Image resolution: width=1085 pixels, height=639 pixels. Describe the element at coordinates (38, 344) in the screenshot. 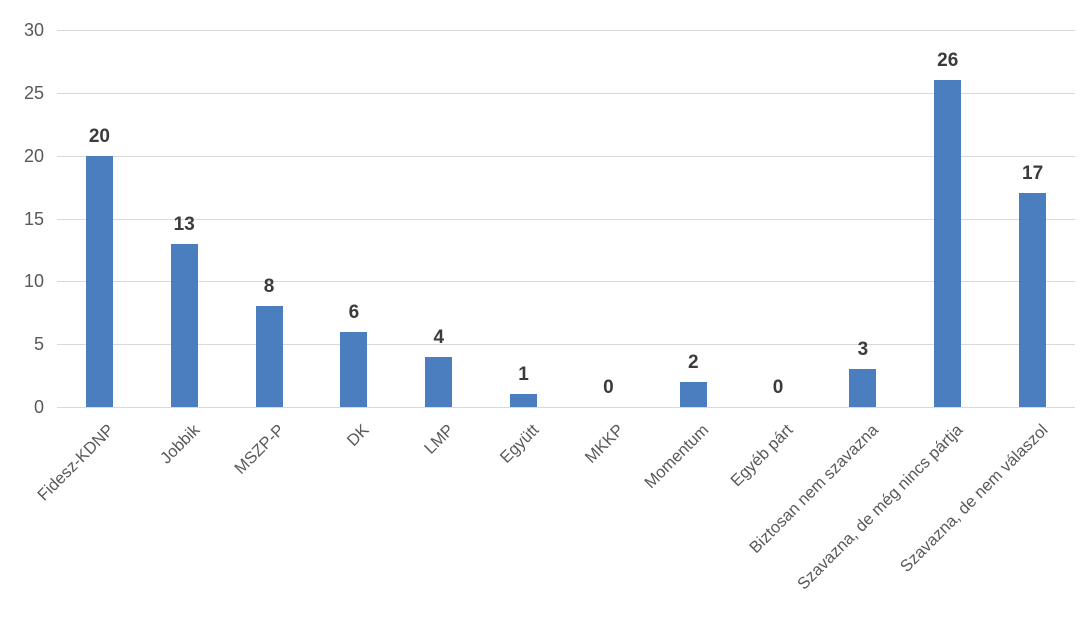

I see `y-tick-label-5: 5` at that location.